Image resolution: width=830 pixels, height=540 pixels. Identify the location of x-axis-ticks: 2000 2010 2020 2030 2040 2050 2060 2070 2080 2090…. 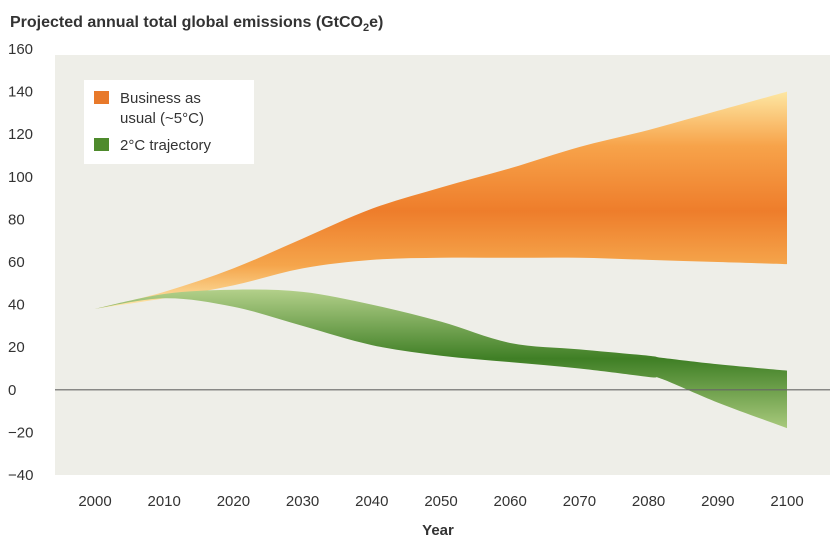
(440, 501).